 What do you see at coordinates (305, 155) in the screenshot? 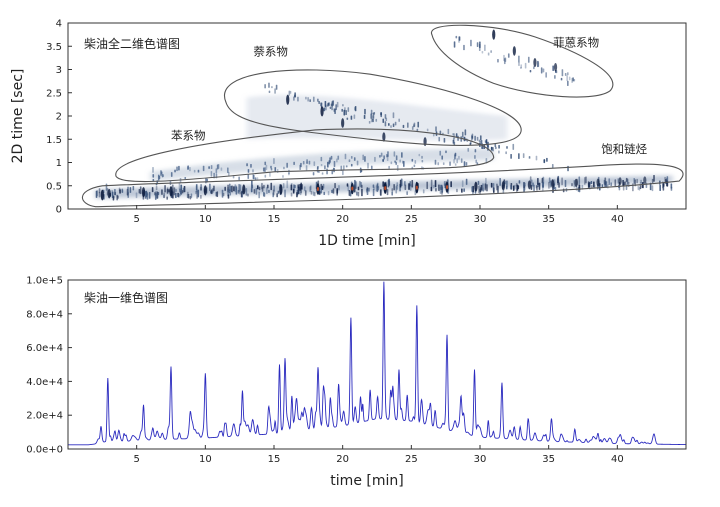
I see `region-benzenes-outline` at bounding box center [305, 155].